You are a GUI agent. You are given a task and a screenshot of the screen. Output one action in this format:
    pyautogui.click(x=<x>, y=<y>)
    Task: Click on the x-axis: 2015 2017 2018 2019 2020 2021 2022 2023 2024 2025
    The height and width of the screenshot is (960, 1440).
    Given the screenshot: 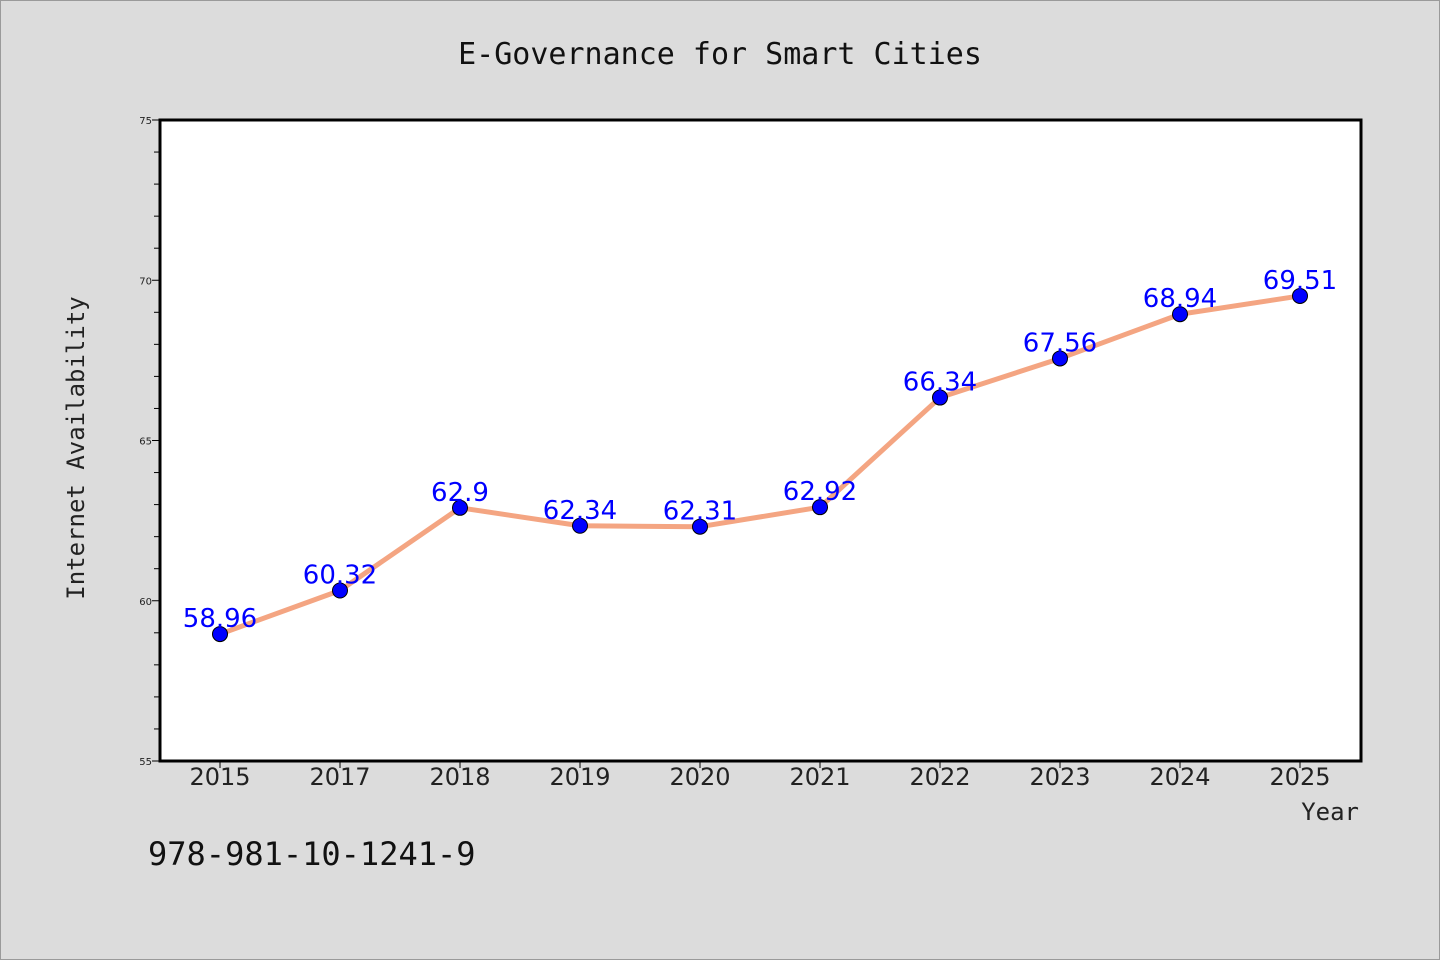 What is the action you would take?
    pyautogui.click(x=760, y=776)
    